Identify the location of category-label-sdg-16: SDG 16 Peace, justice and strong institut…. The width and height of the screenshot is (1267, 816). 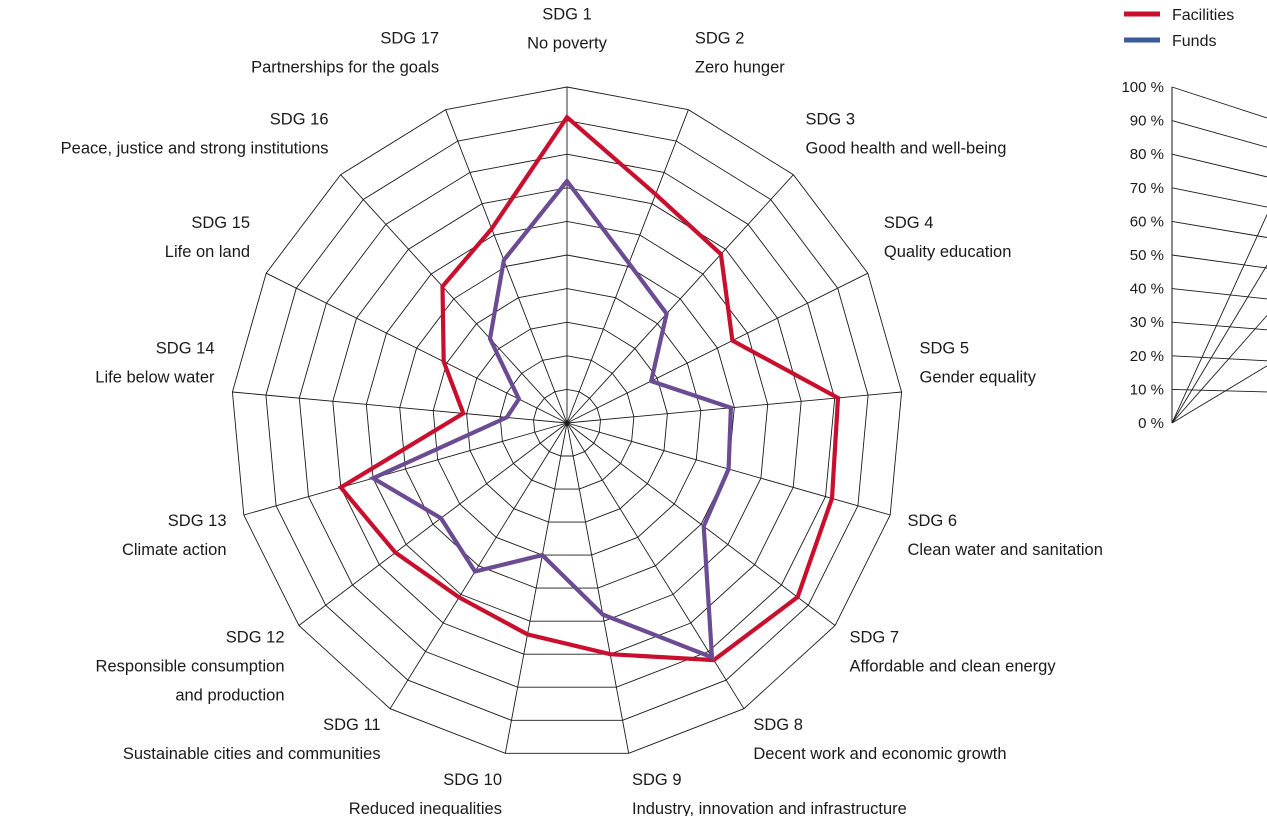
(195, 133).